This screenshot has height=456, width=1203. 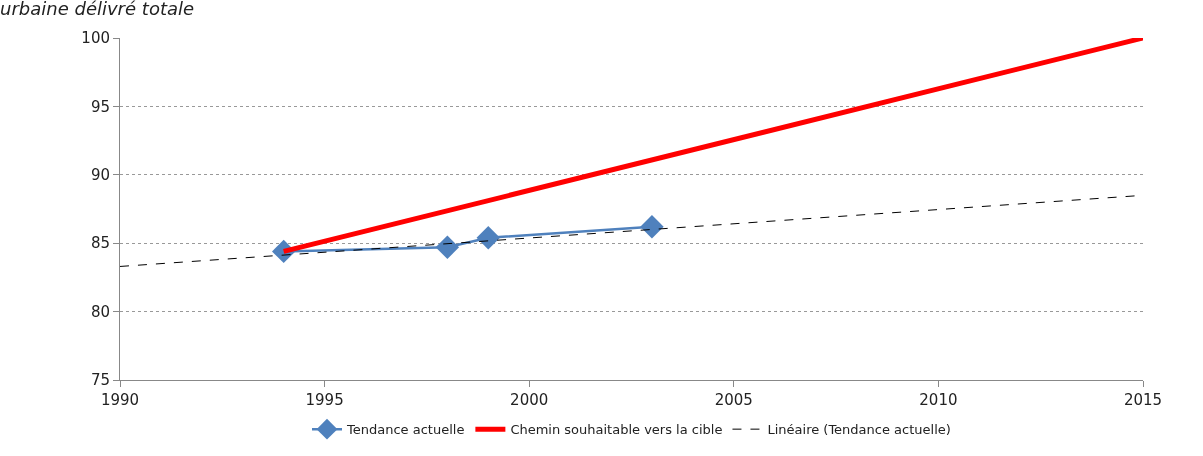 I want to click on y-tick-label: 80, so click(x=100, y=311).